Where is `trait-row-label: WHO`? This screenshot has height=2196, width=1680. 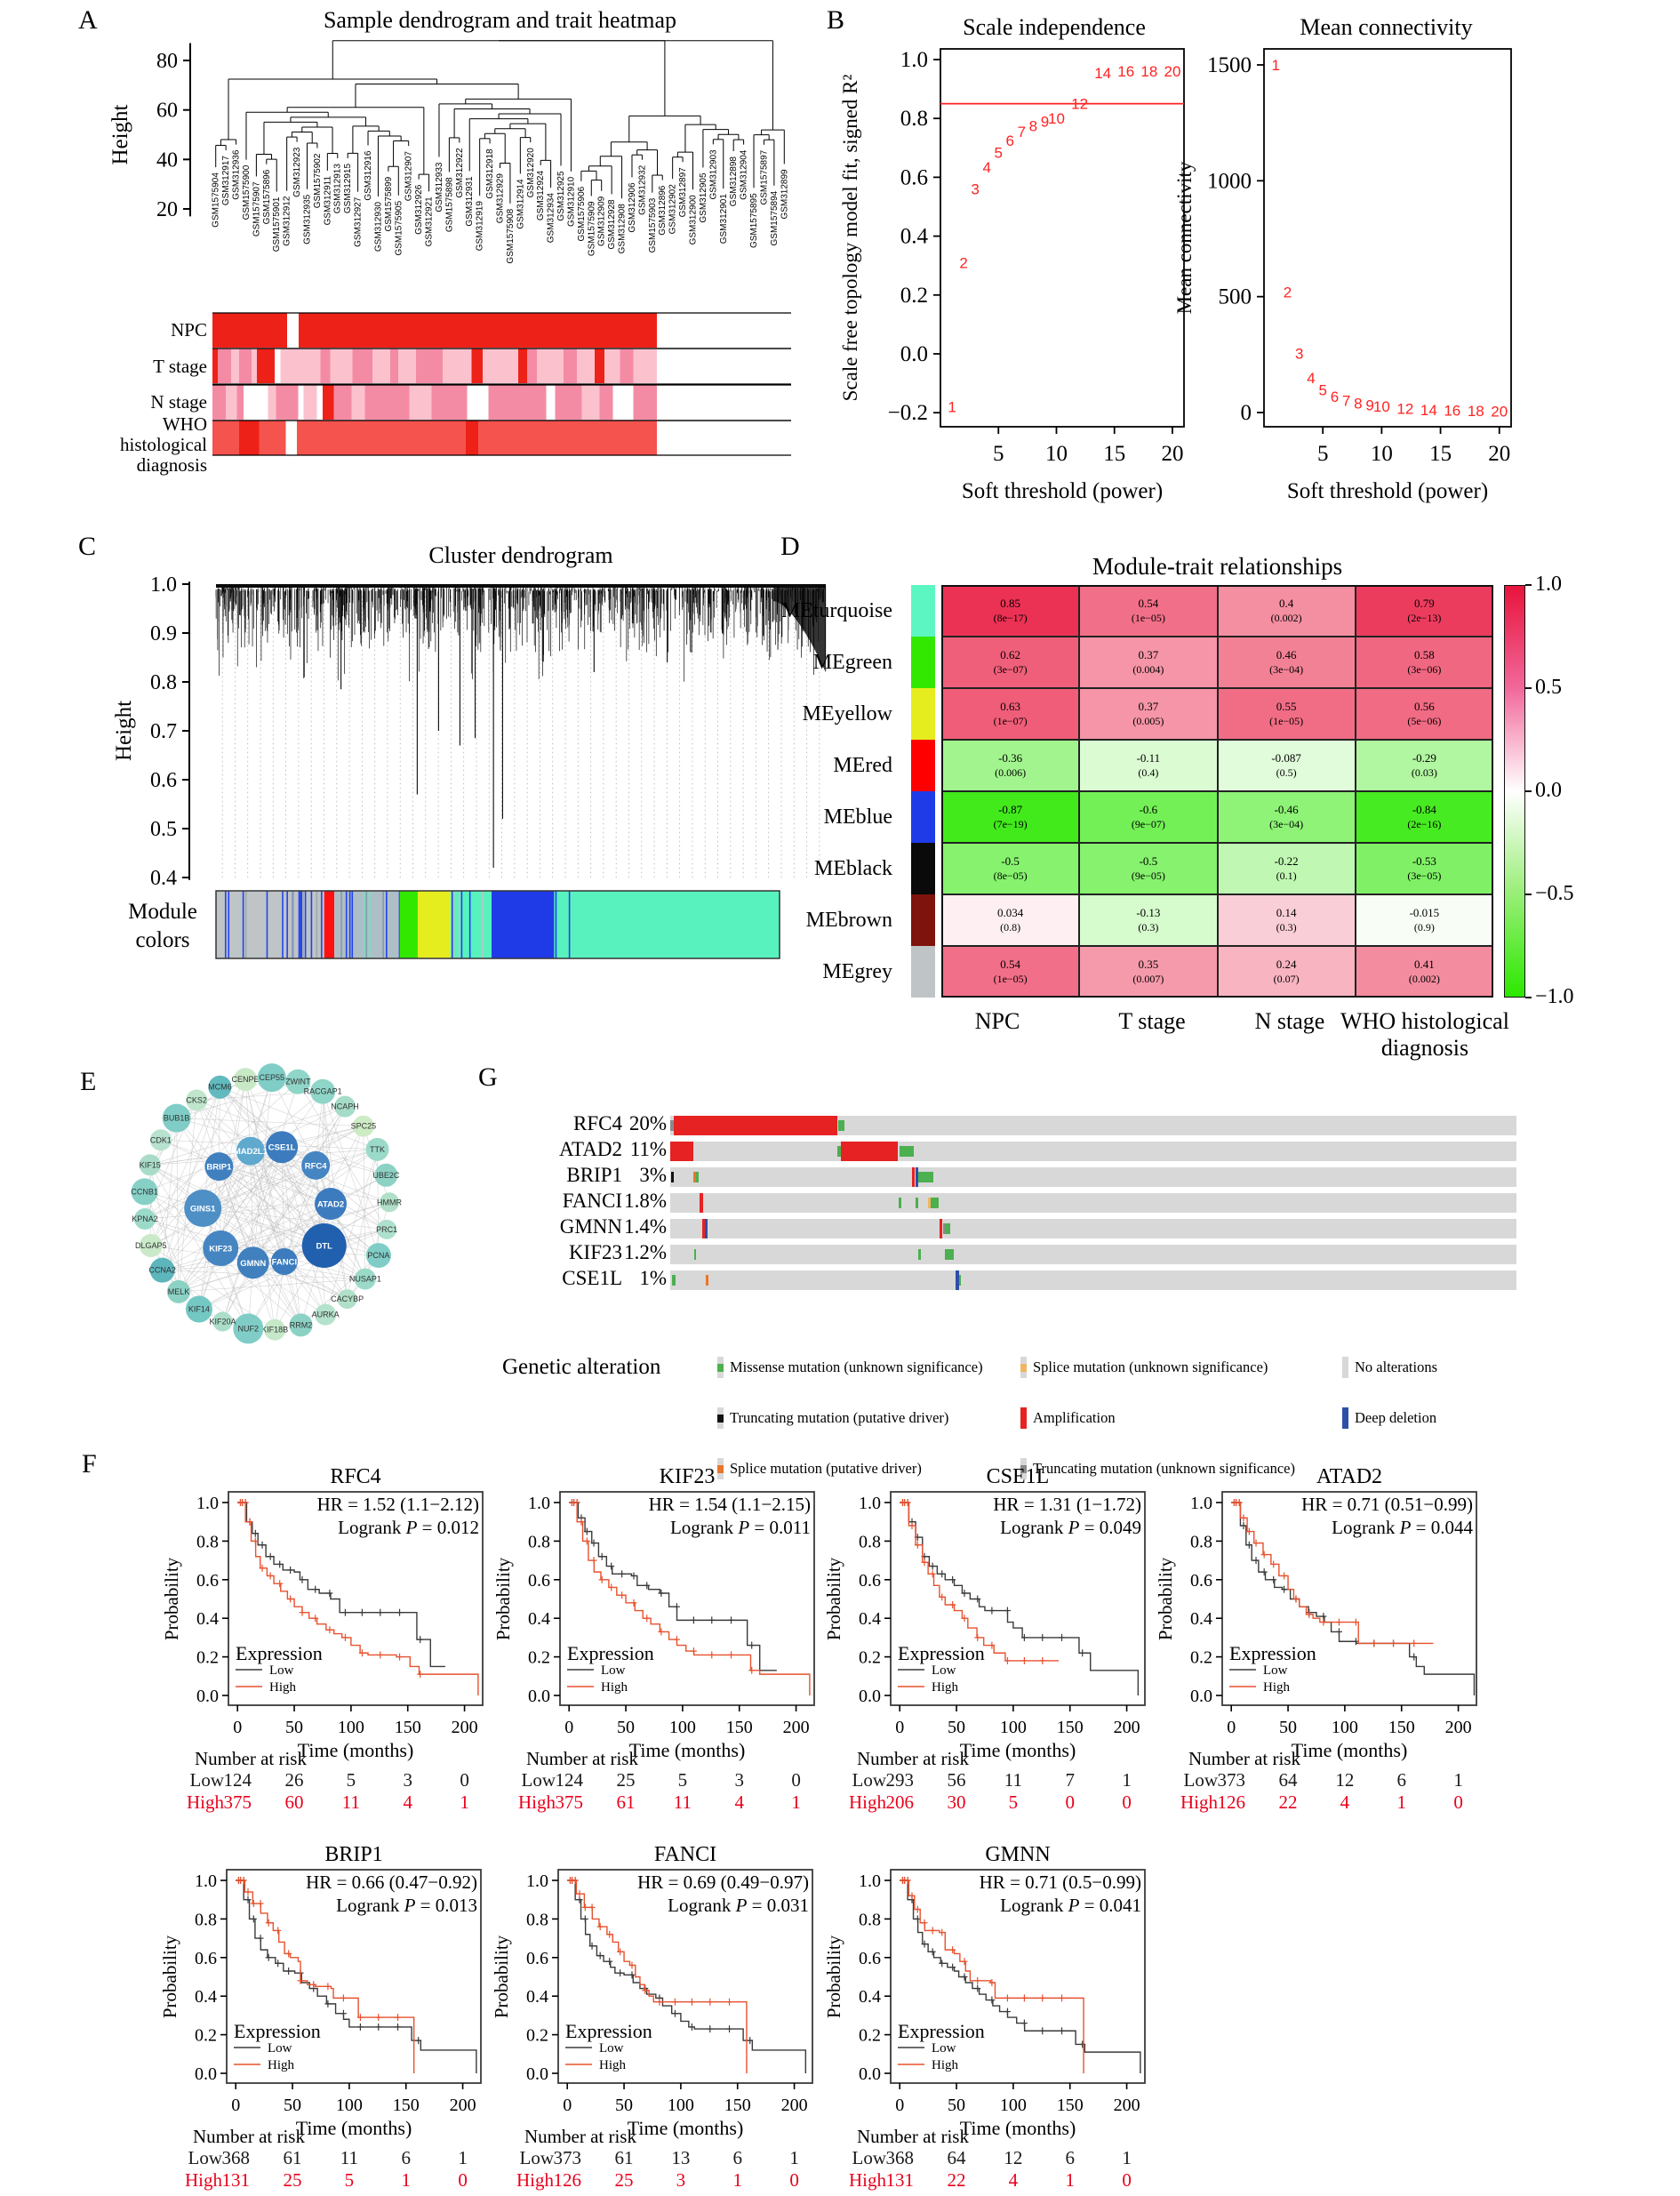
trait-row-label: WHO is located at coordinates (185, 424).